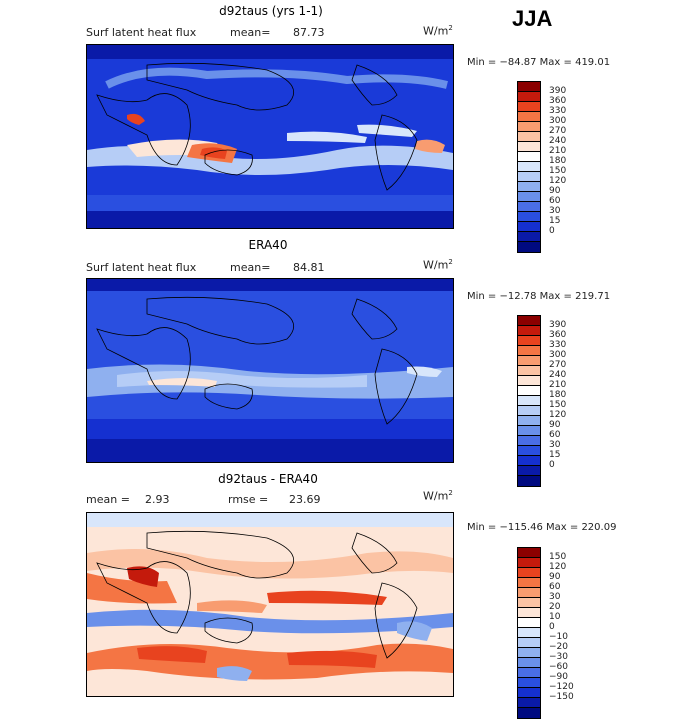  I want to click on panel1-mean-value: 87.73, so click(309, 32).